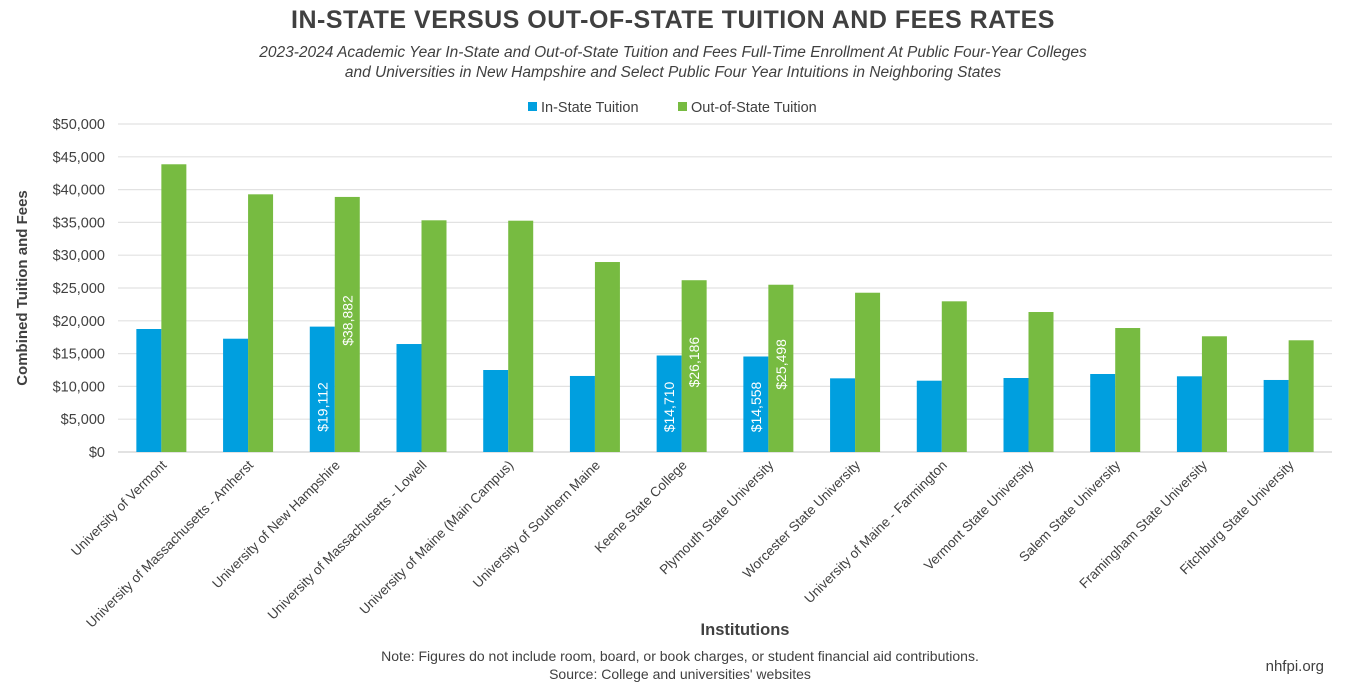 The width and height of the screenshot is (1346, 683). Describe the element at coordinates (347, 540) in the screenshot. I see `x-tick-label: University of Massachusetts - Lowell` at that location.